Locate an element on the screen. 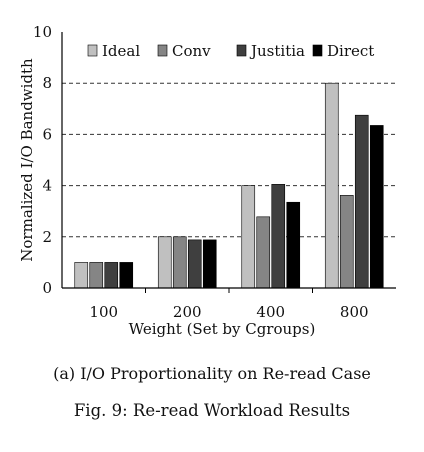 This screenshot has width=424, height=452. x-tick-label: 200 is located at coordinates (187, 312).